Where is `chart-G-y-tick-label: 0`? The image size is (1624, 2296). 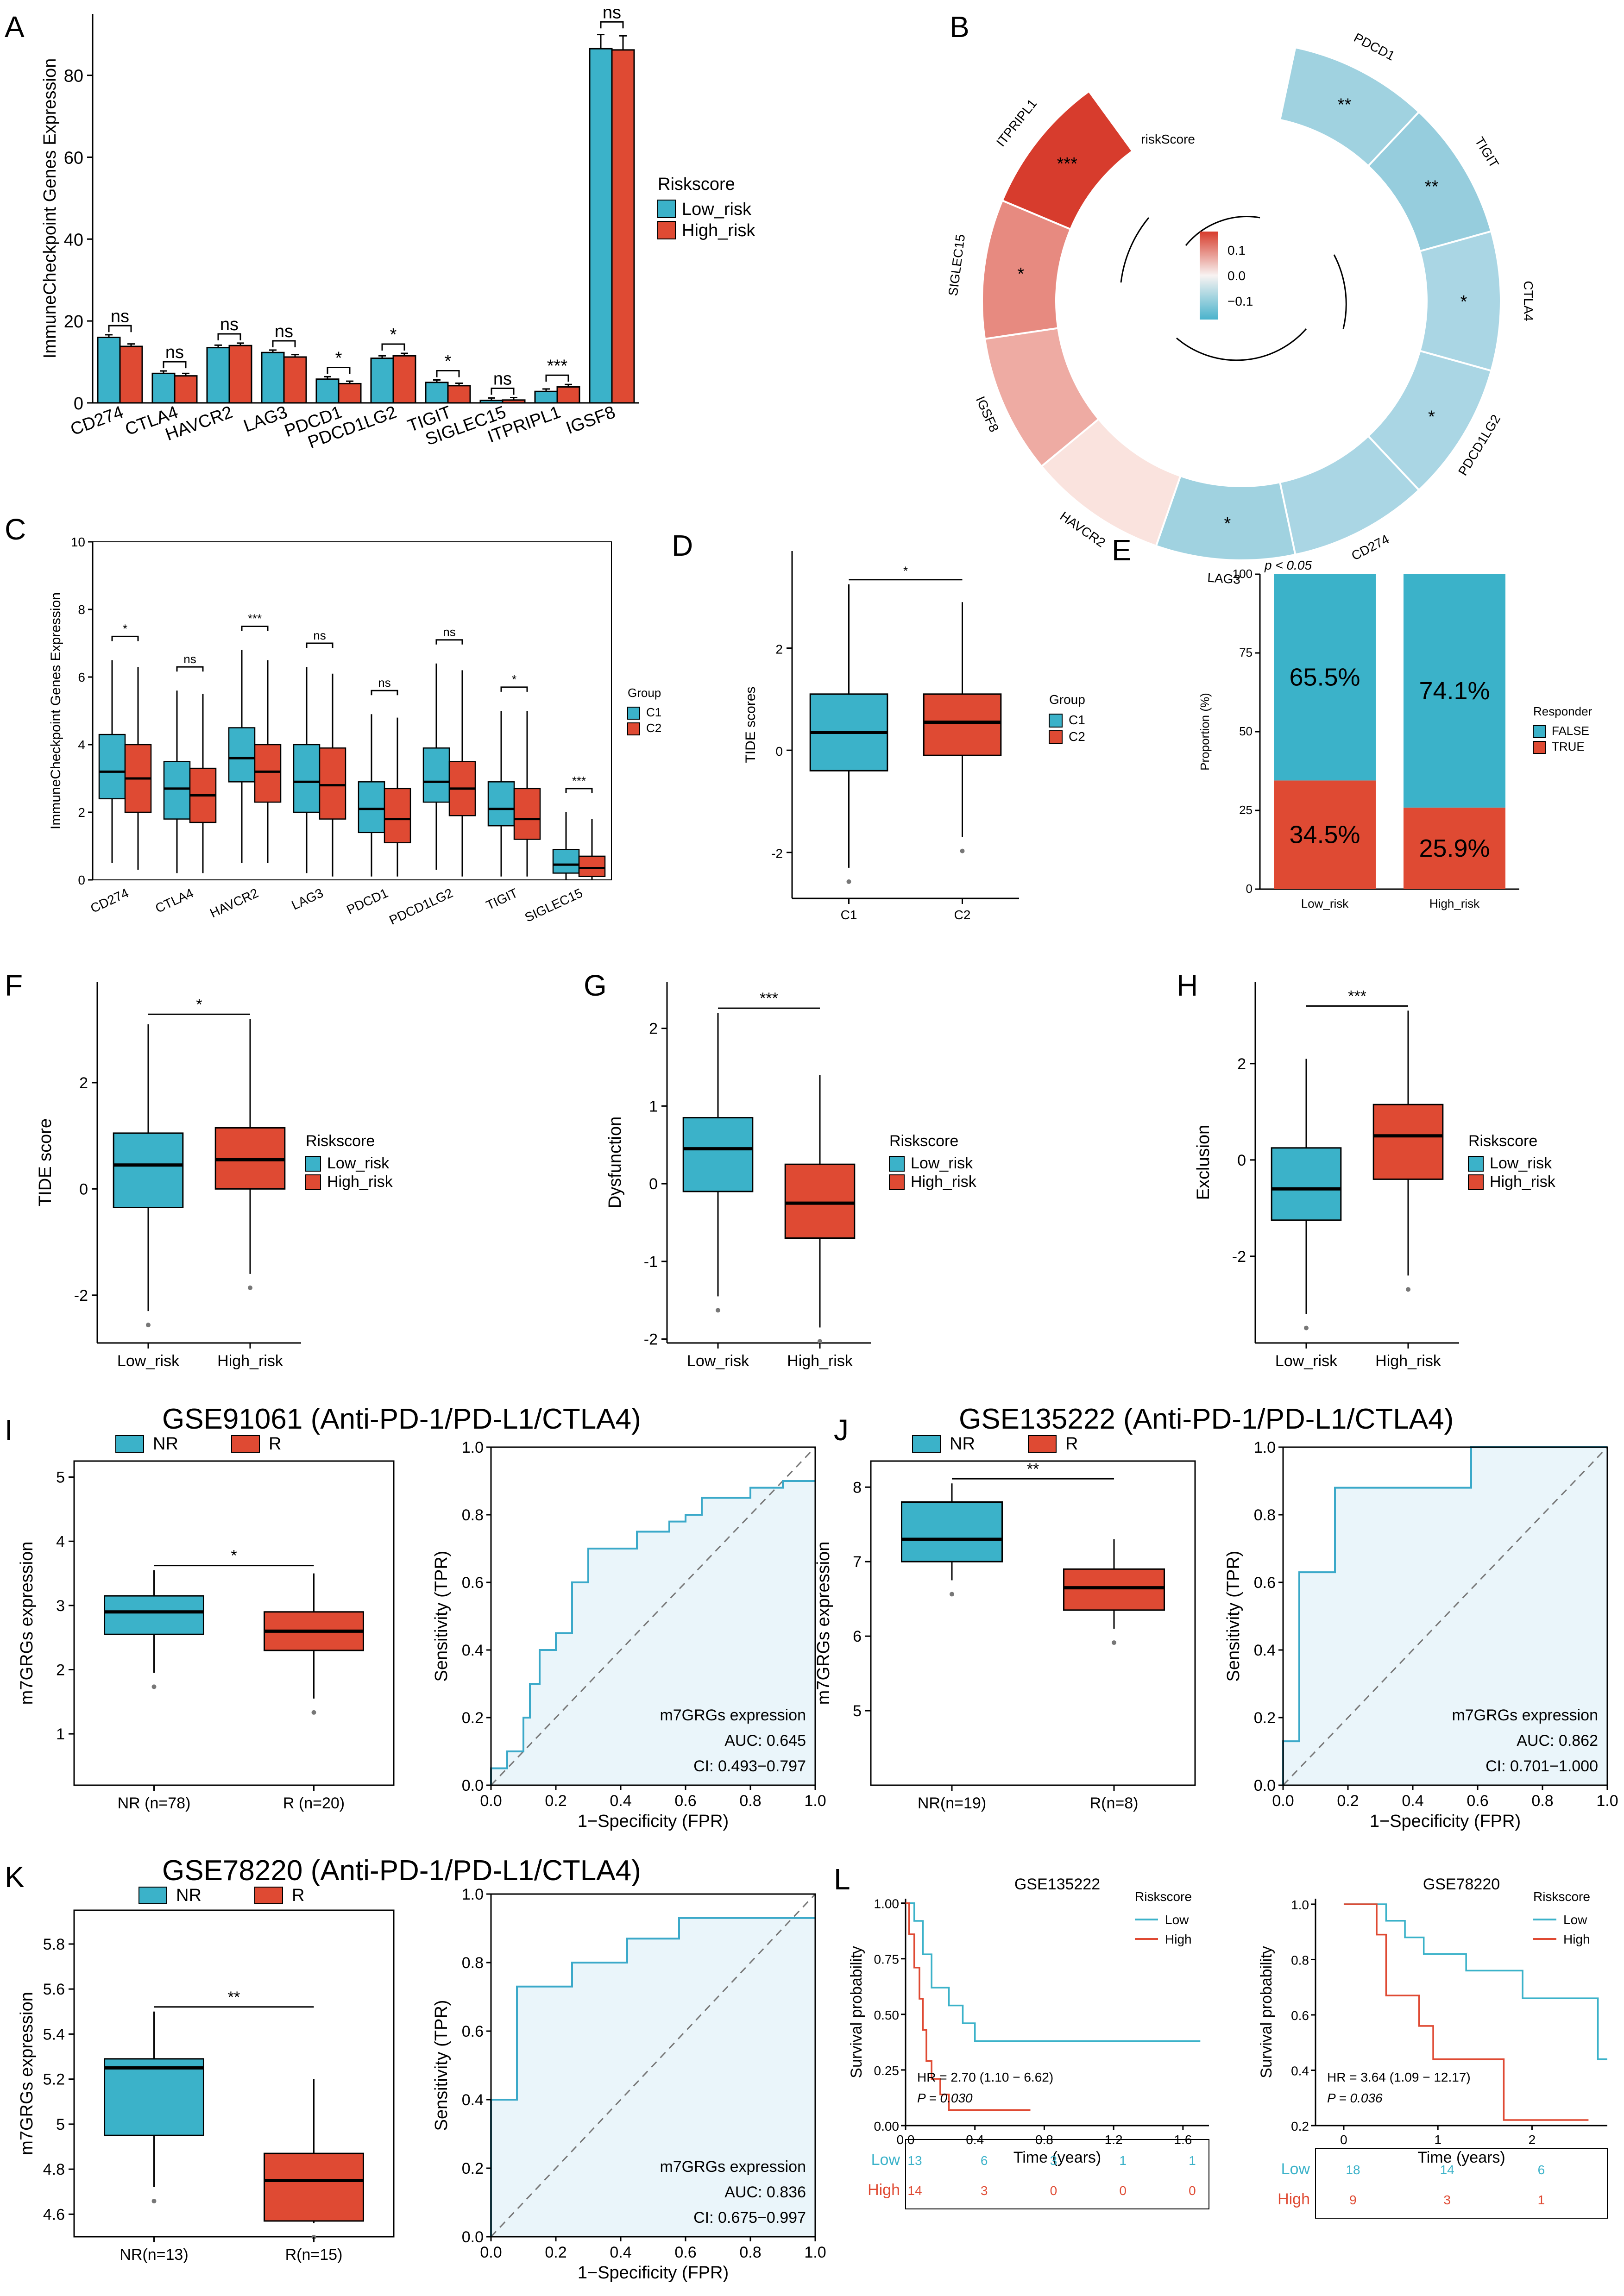 chart-G-y-tick-label: 0 is located at coordinates (653, 1184).